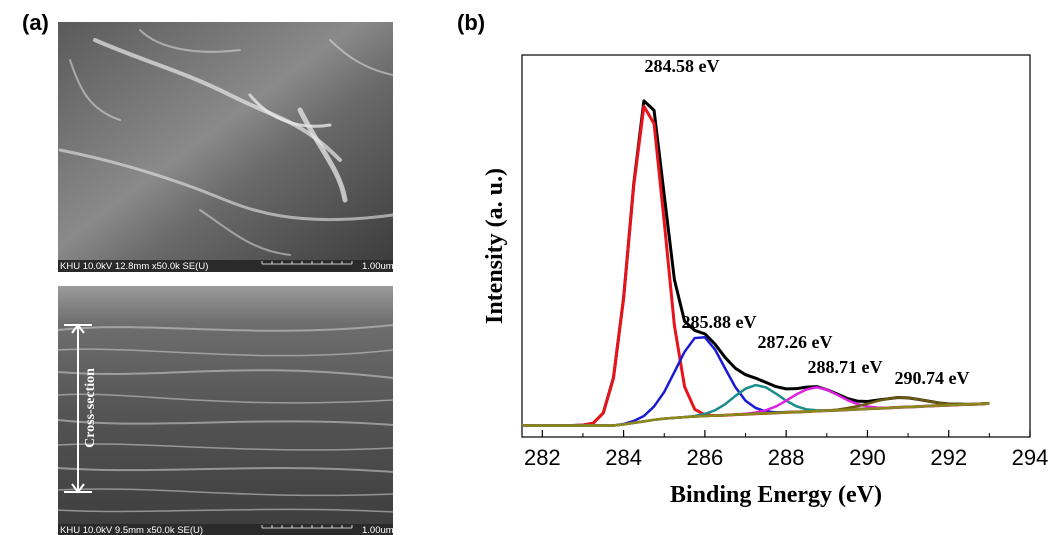 Image resolution: width=1063 pixels, height=535 pixels. I want to click on x-tick-label: 286, so click(705, 457).